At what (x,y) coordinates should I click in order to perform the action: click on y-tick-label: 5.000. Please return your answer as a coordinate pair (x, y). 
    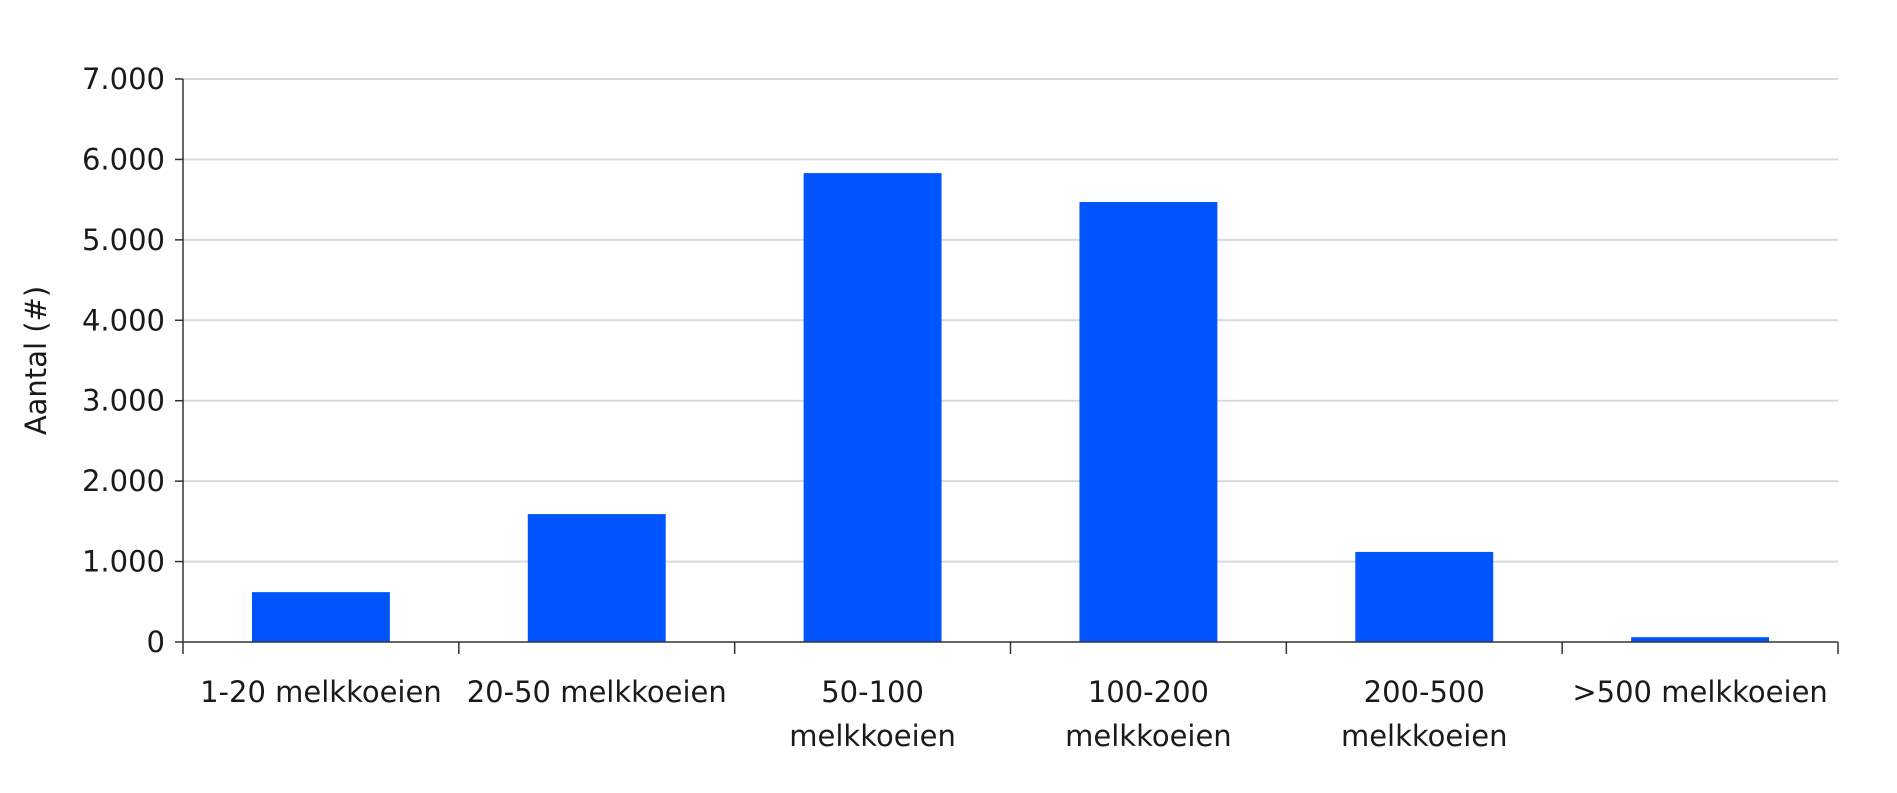
    Looking at the image, I should click on (123, 240).